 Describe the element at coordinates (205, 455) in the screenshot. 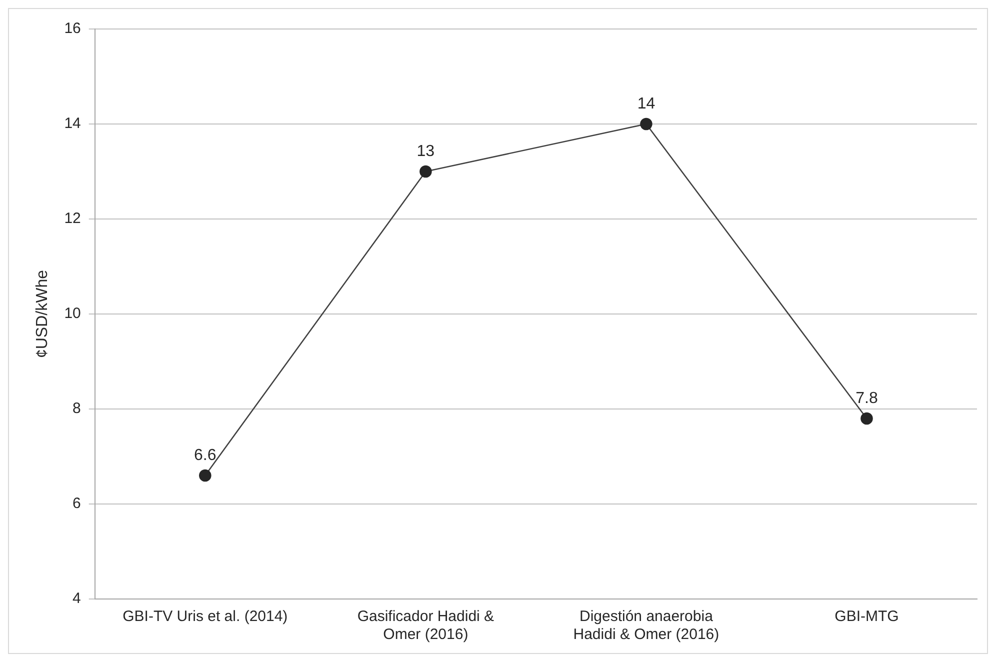

I see `data-label: 6.6` at that location.